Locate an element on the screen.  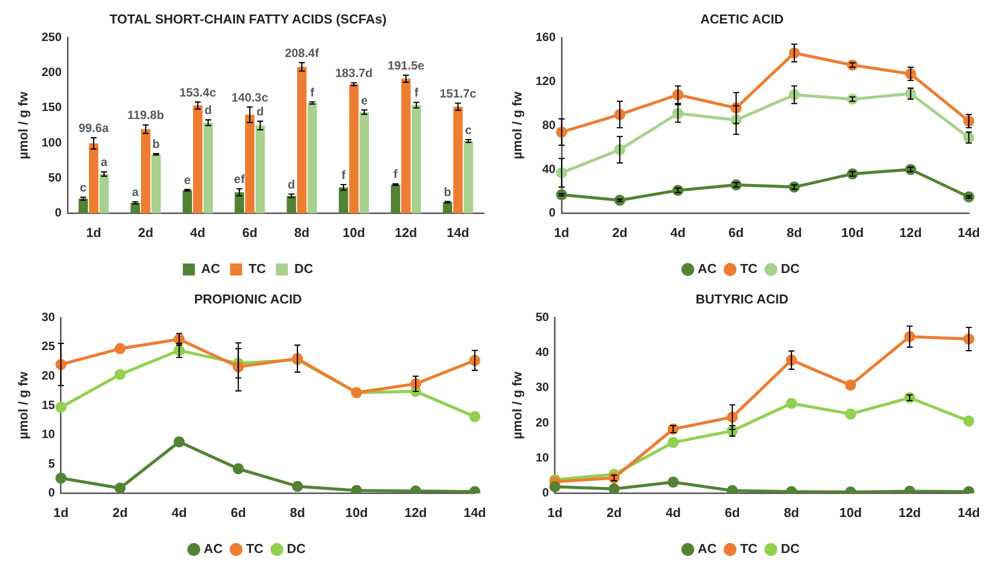
y-tick-label: 80 is located at coordinates (549, 125).